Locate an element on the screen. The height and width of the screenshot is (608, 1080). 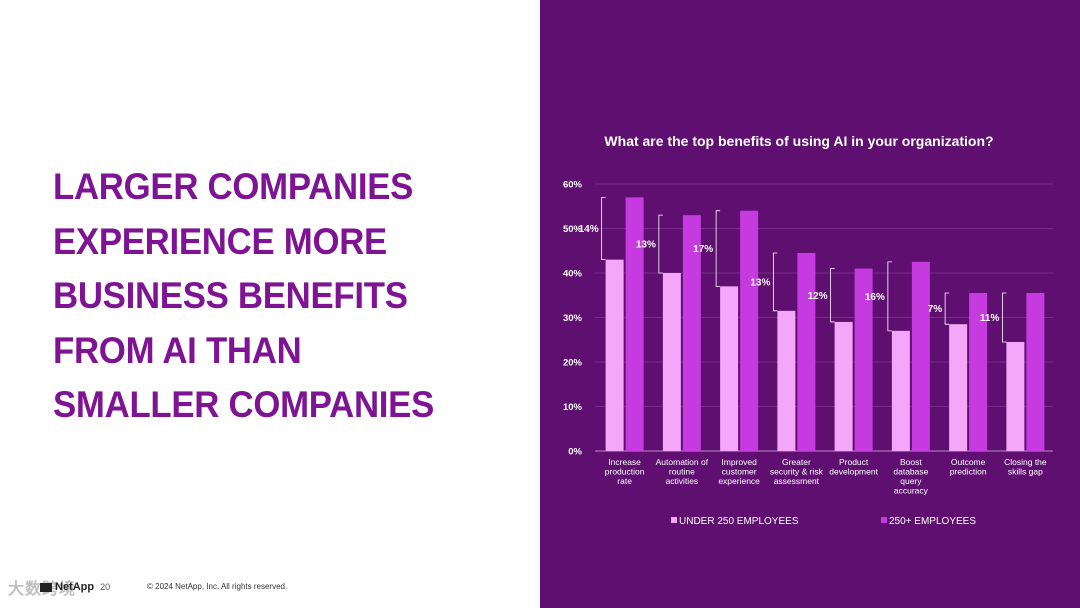
x-tick-label: Outcome prediction is located at coordinates (968, 467).